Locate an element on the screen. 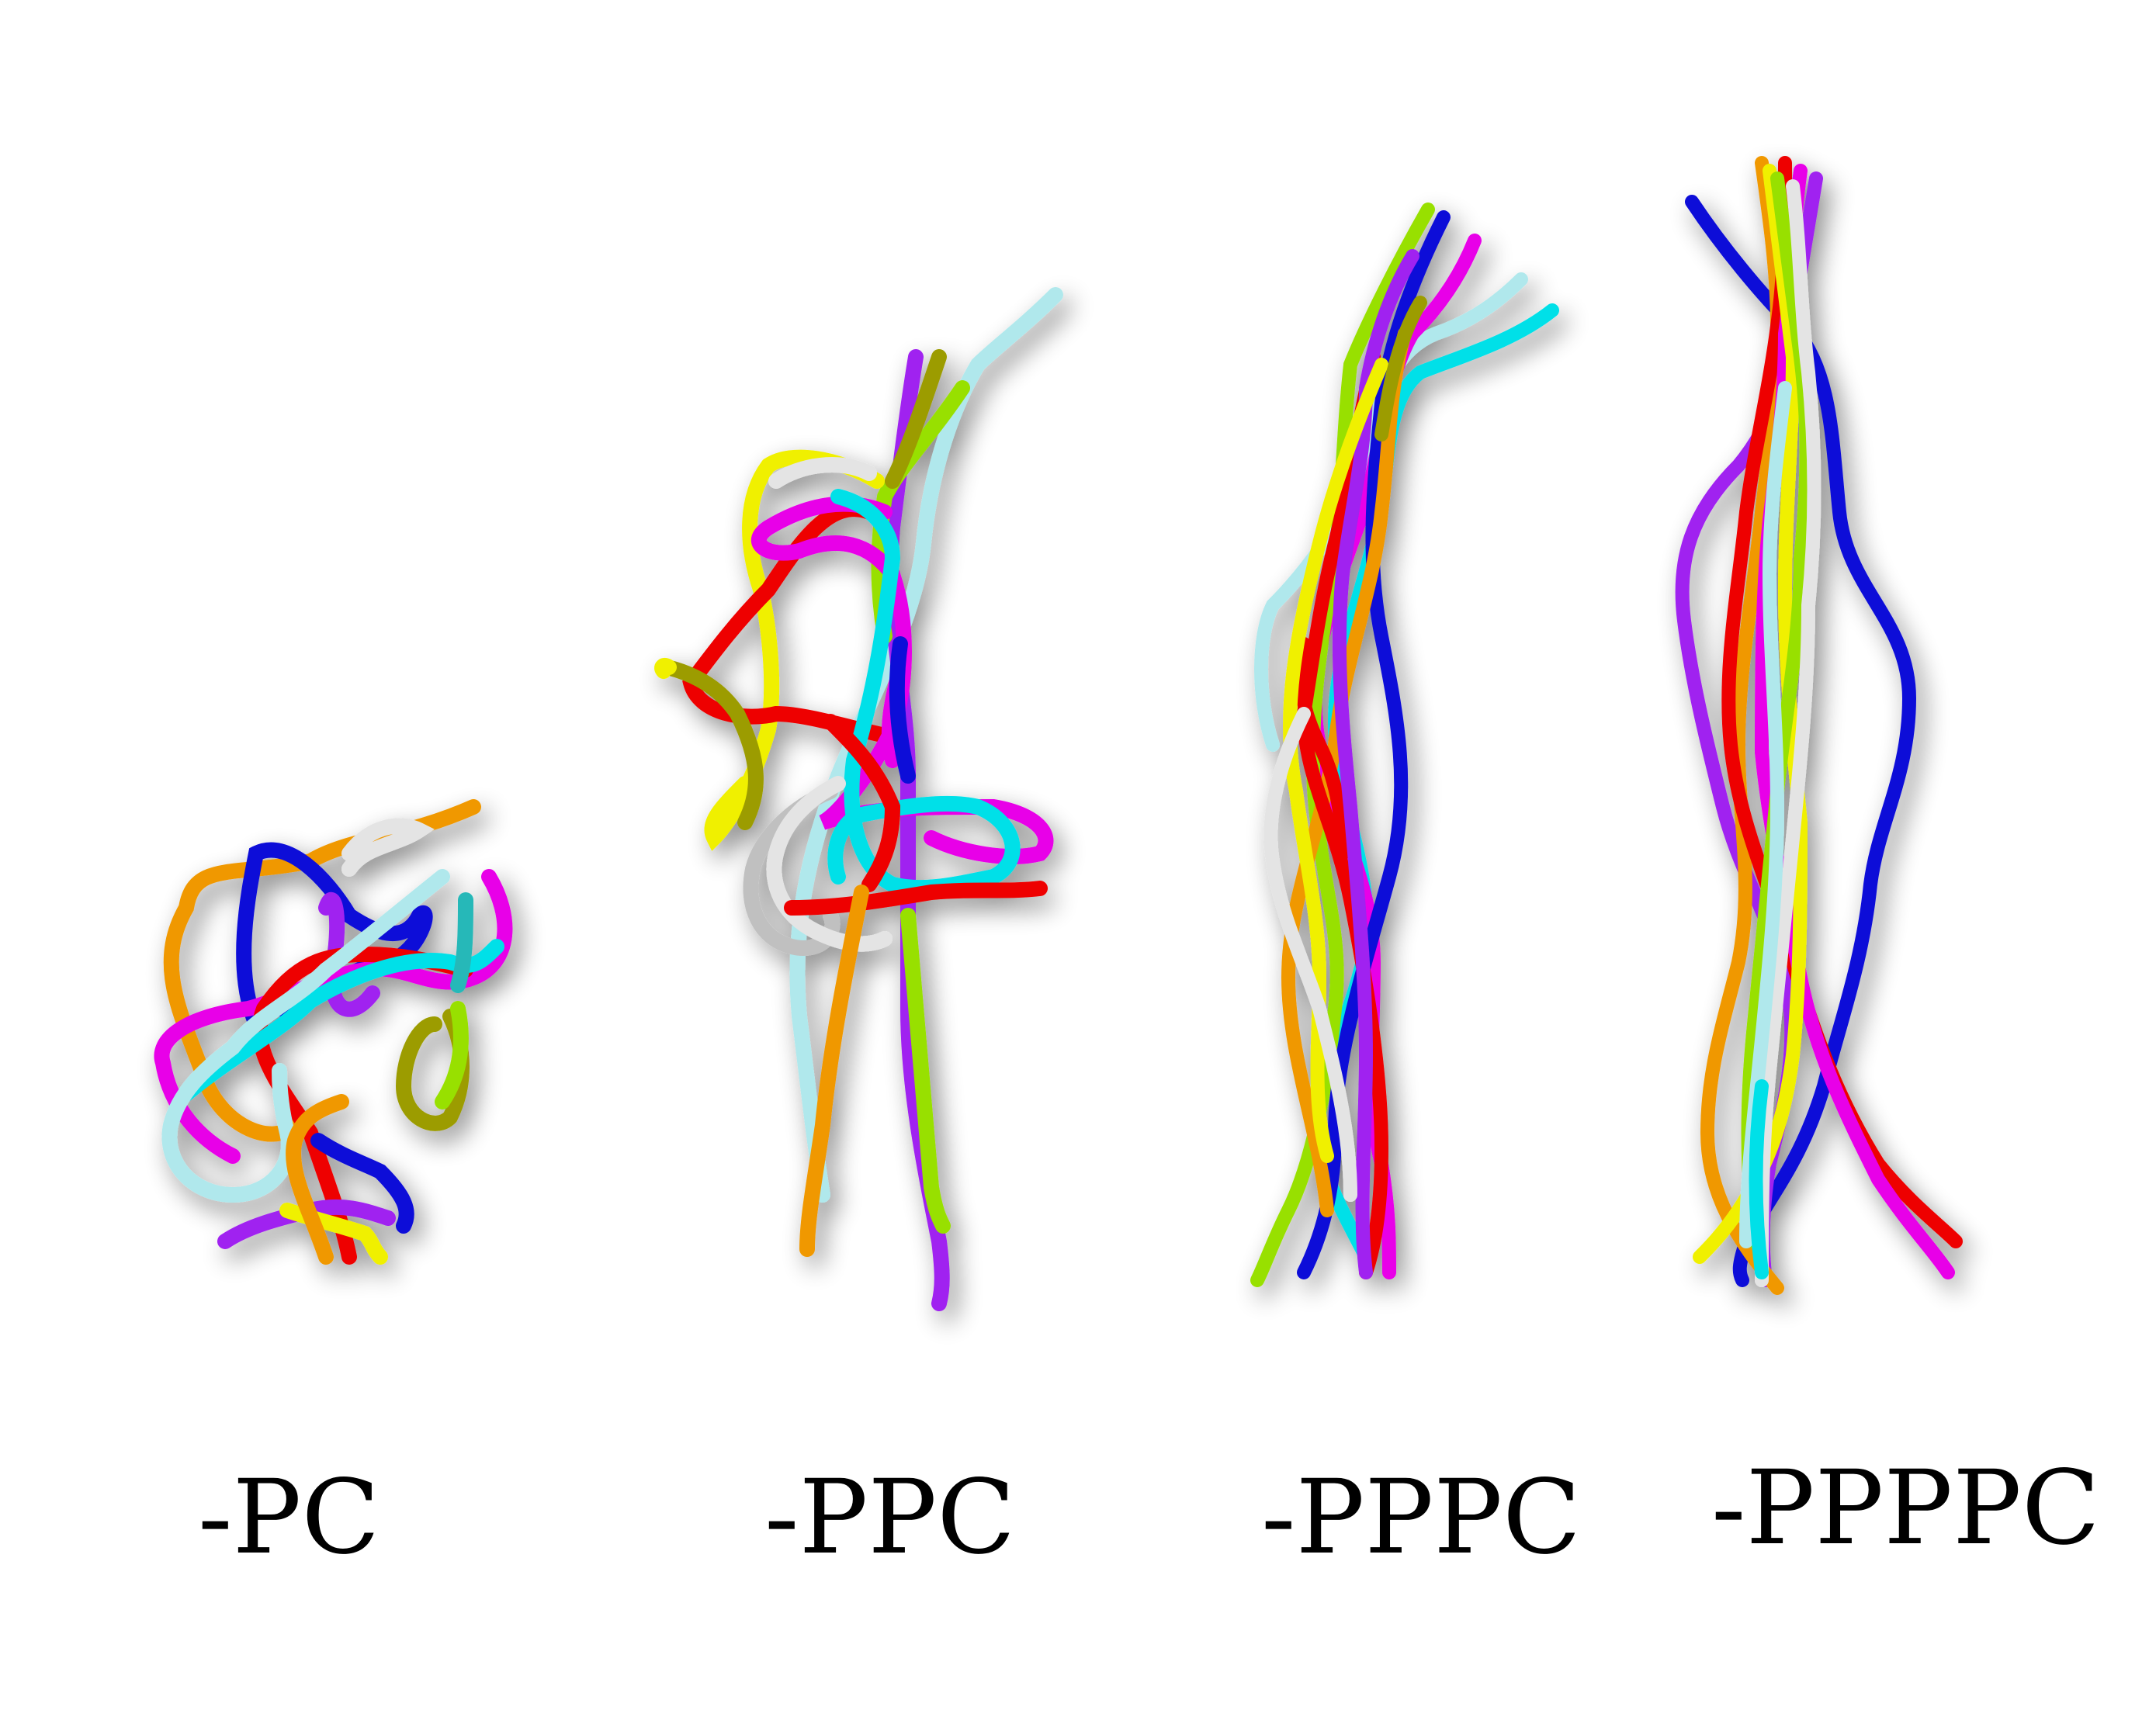 Image resolution: width=2156 pixels, height=1724 pixels. strand-red2 is located at coordinates (1322, 749).